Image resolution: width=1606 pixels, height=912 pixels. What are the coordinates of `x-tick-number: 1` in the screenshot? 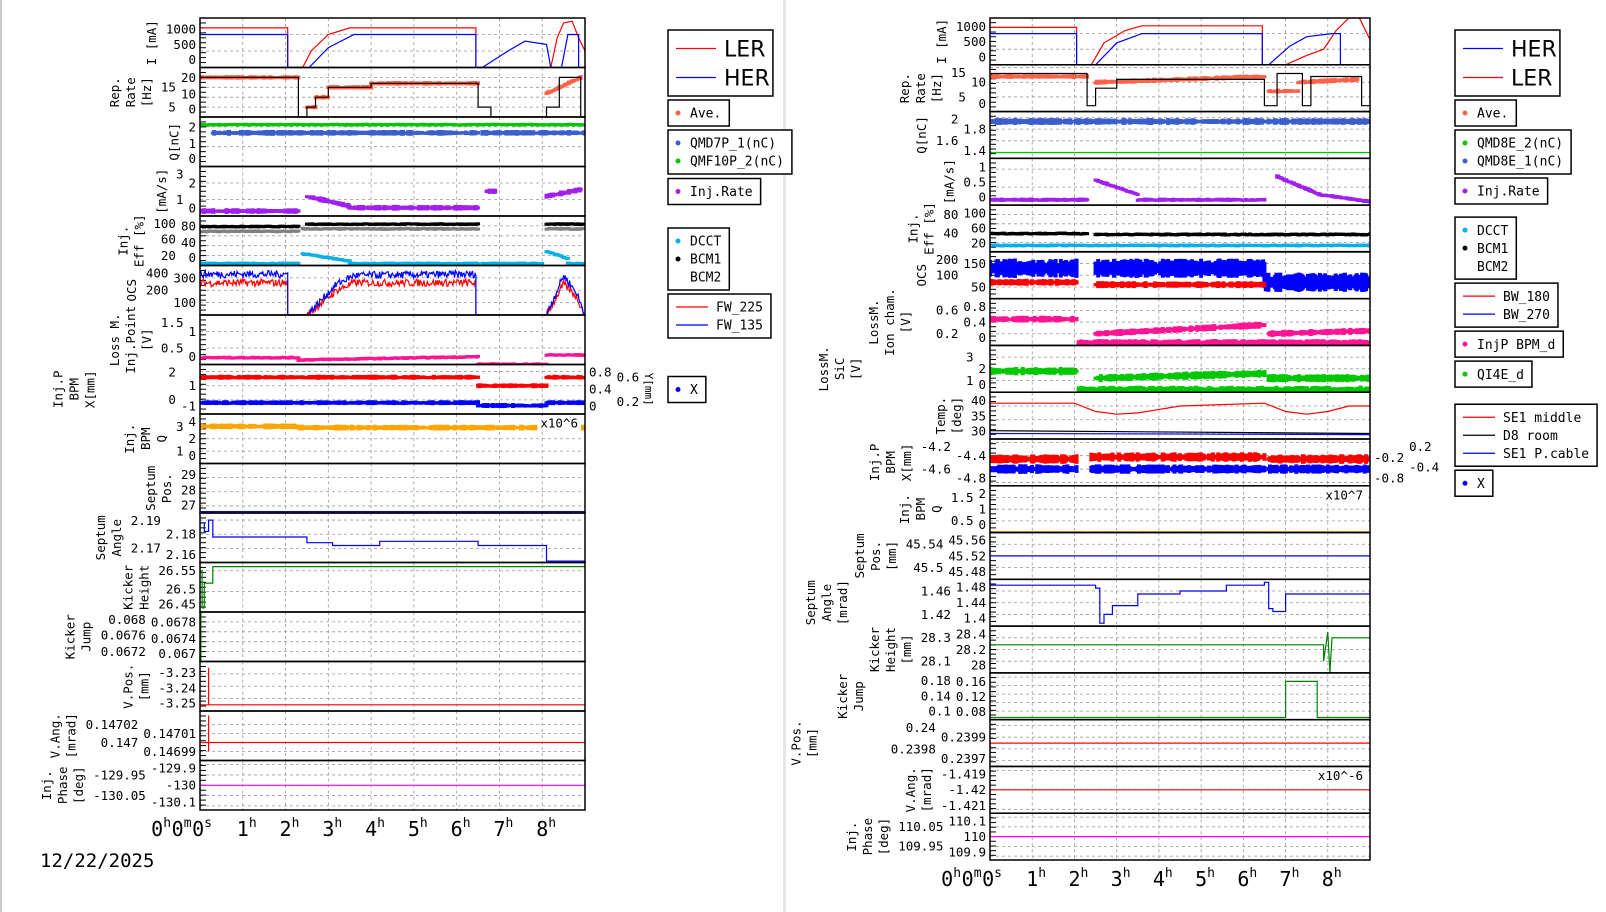 It's located at (243, 829).